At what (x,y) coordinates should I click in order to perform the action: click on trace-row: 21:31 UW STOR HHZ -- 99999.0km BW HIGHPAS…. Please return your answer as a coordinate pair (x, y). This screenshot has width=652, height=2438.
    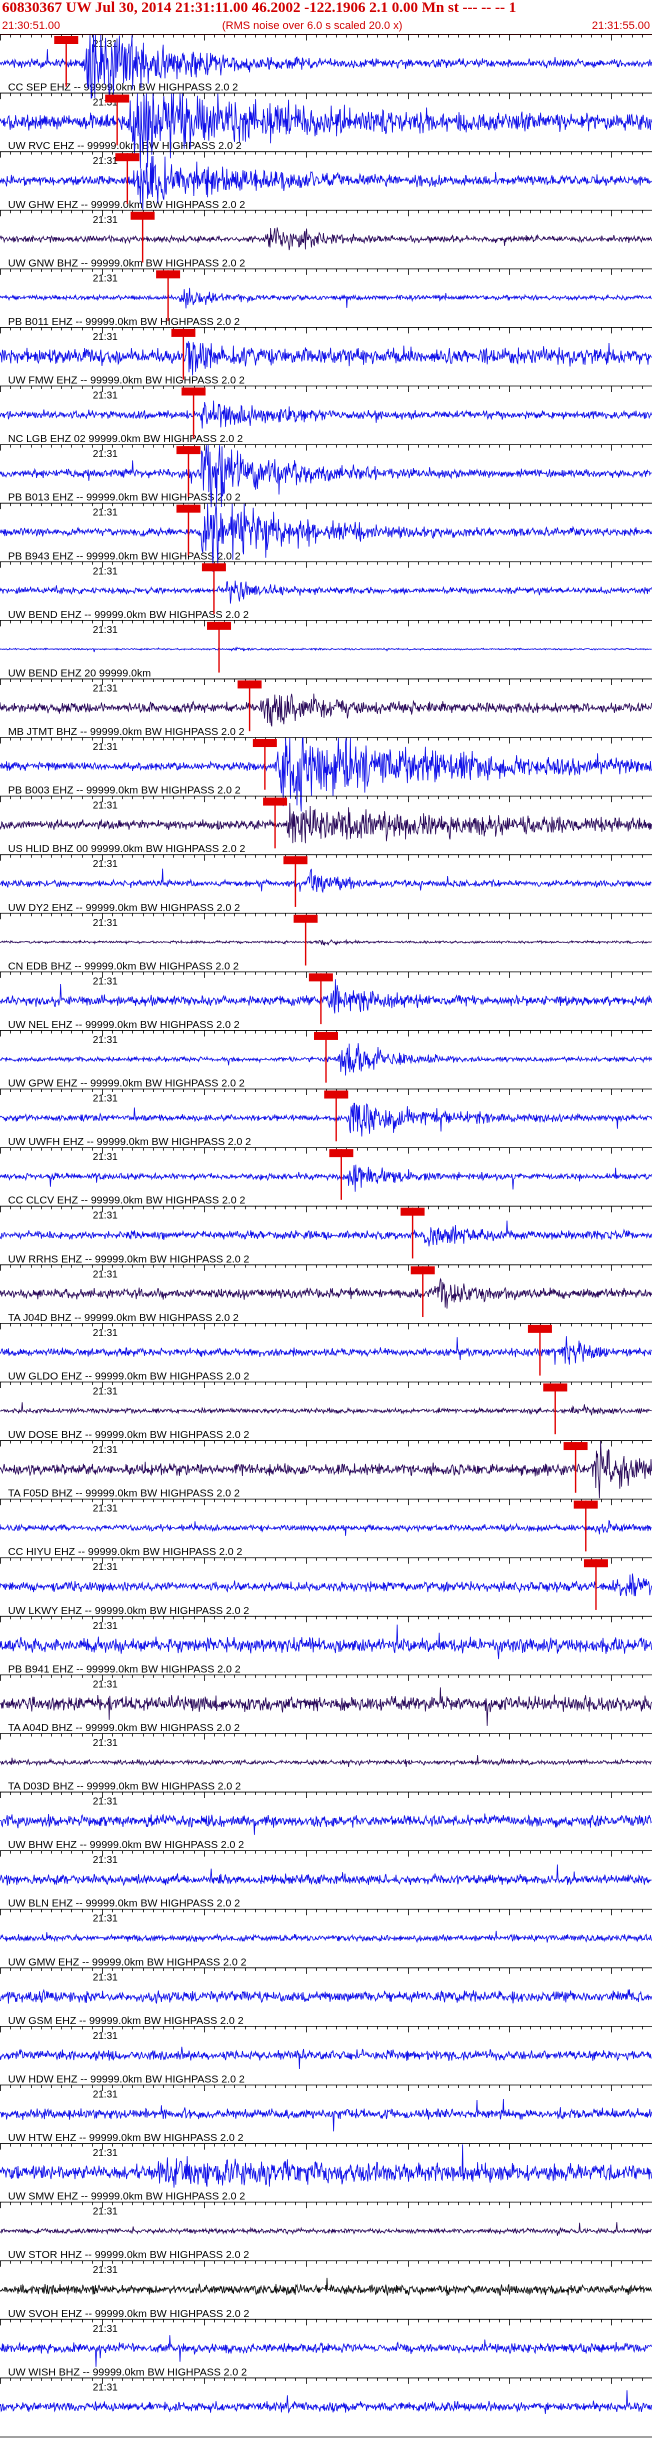
    Looking at the image, I should click on (326, 2231).